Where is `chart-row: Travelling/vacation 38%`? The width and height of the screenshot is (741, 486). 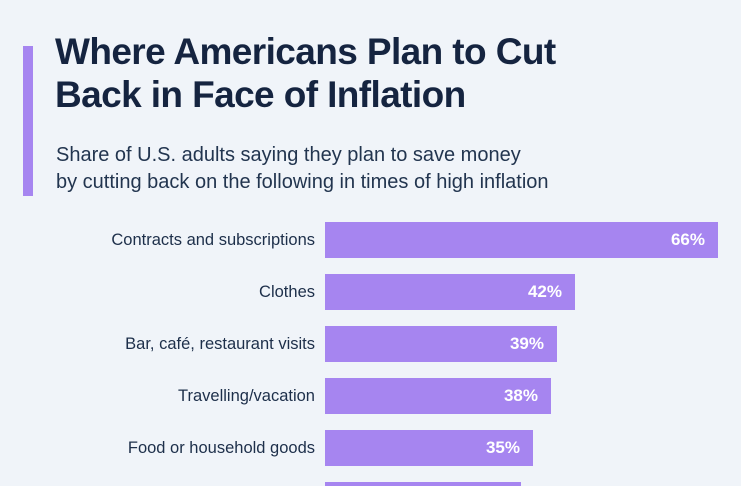
chart-row: Travelling/vacation 38% is located at coordinates (370, 396).